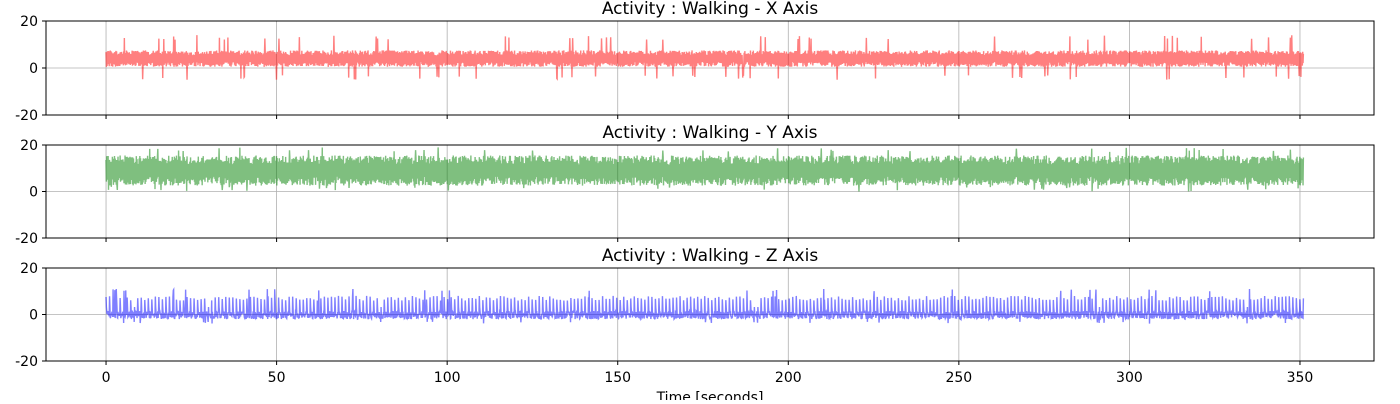 This screenshot has height=404, width=1400. Describe the element at coordinates (709, 133) in the screenshot. I see `subplot-title: Activity : Walking - Y Axis` at that location.